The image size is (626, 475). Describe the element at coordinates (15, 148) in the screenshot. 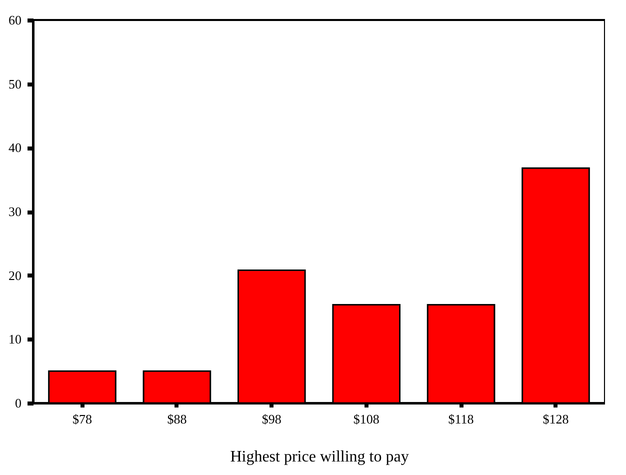

I see `y-tick-label: 40` at that location.